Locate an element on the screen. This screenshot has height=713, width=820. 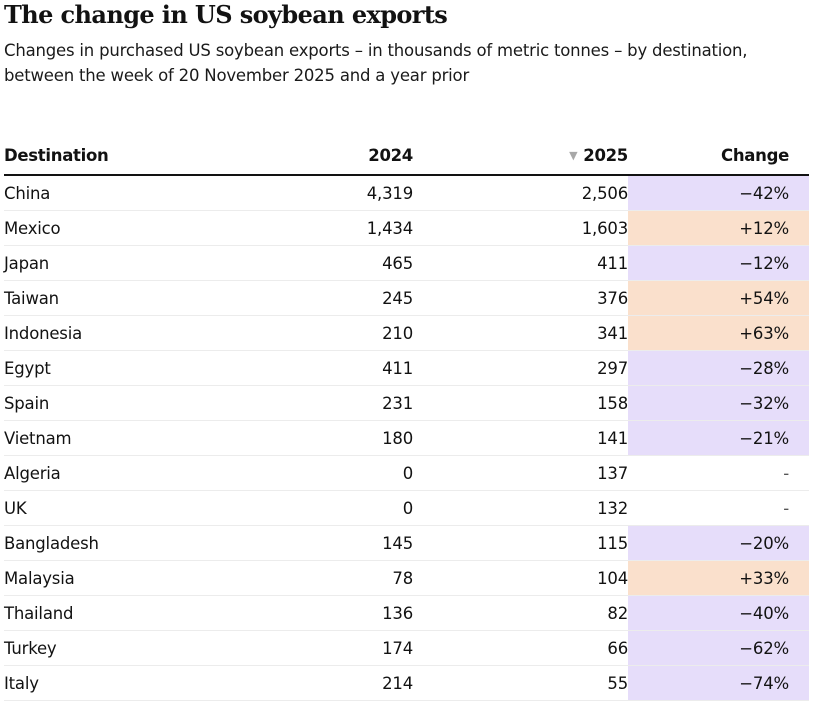
table-row: Indonesia 210 341 +63% is located at coordinates (406, 333).